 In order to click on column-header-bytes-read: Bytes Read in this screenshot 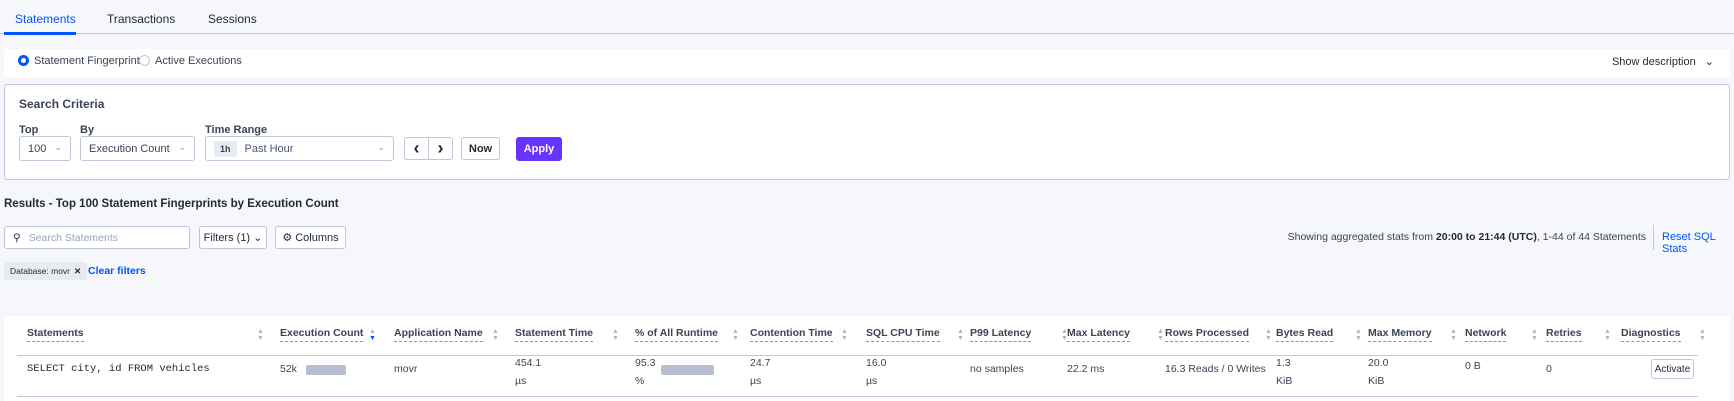, I will do `click(1305, 334)`.